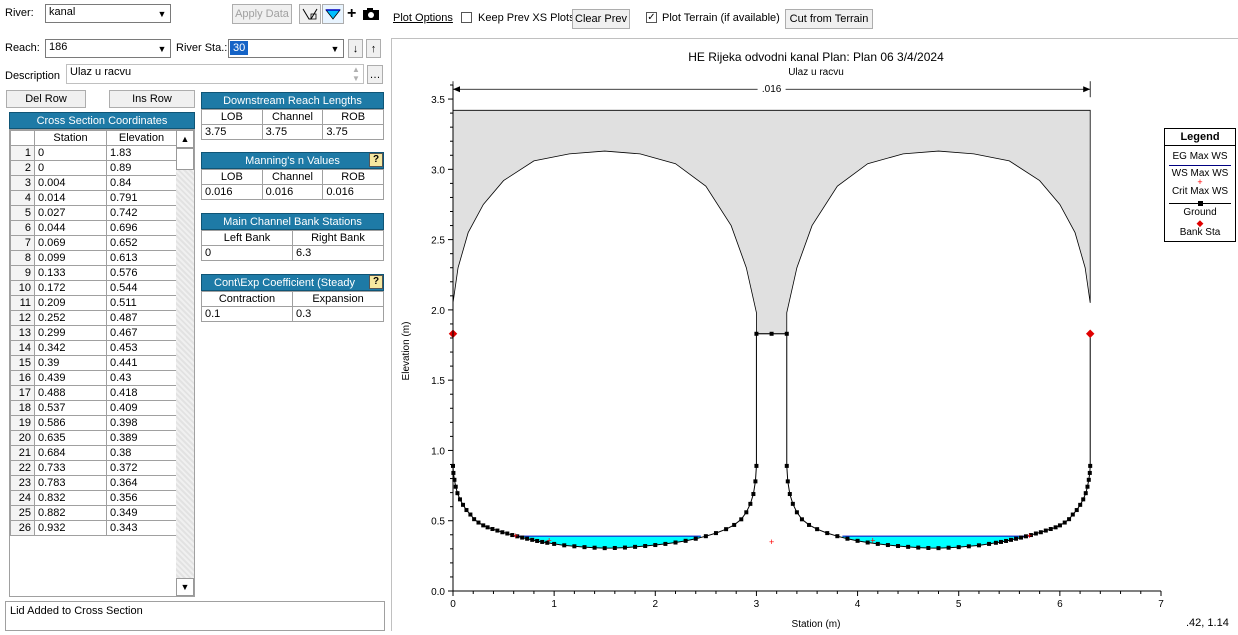 The image size is (1238, 635). What do you see at coordinates (70, 423) in the screenshot?
I see `station-cell: 0.586` at bounding box center [70, 423].